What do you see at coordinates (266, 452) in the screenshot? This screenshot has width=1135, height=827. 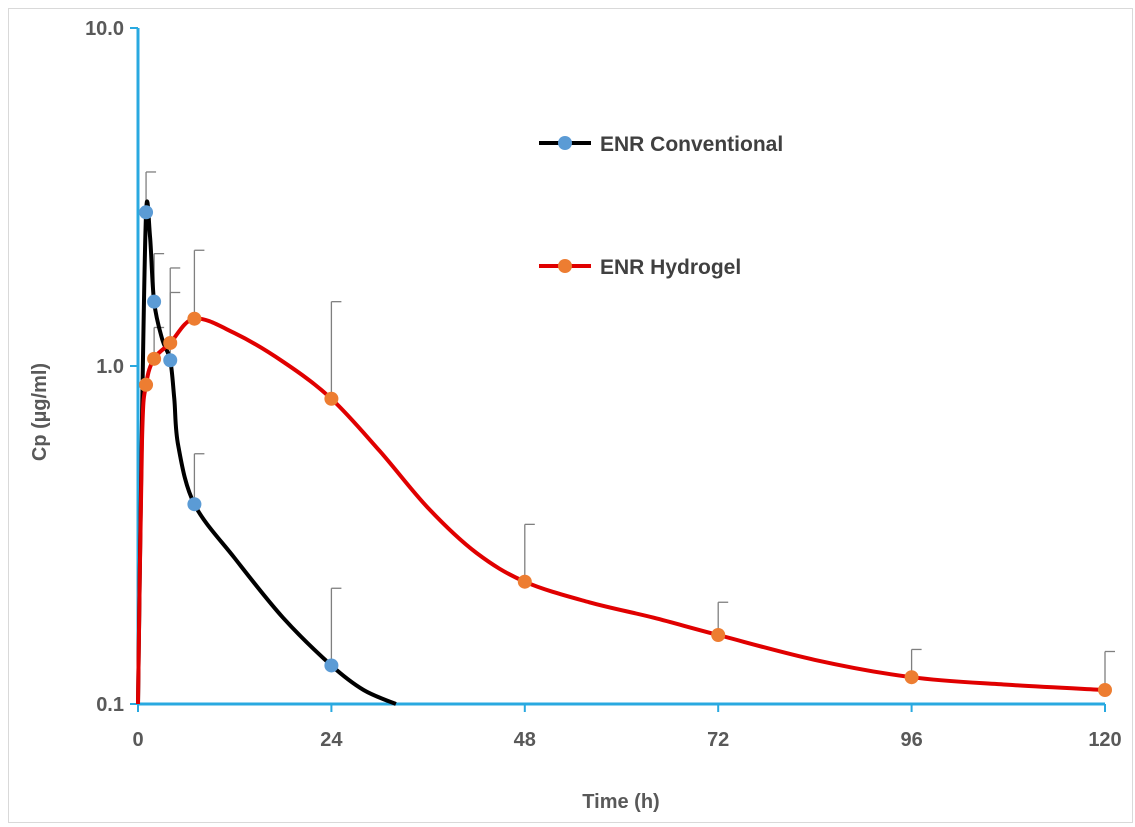 I see `series-line-conventional` at bounding box center [266, 452].